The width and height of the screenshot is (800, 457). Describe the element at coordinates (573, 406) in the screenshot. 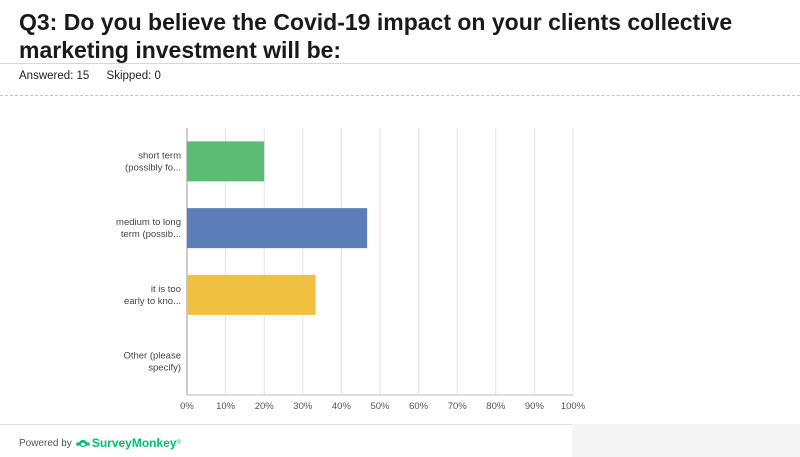

I see `x-tick-label: 100%` at that location.